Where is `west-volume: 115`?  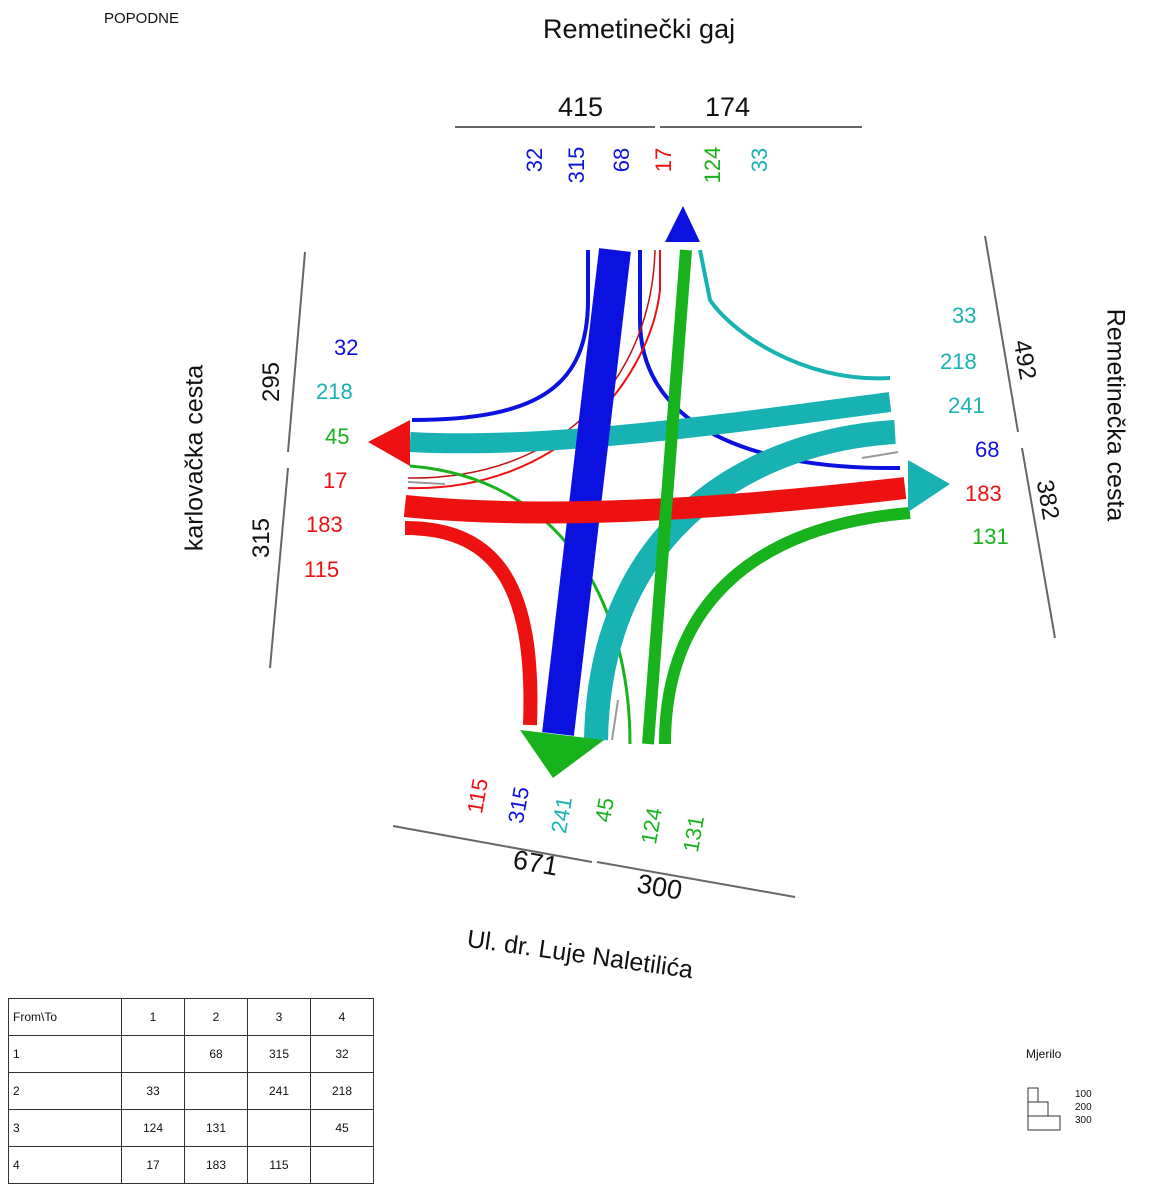 west-volume: 115 is located at coordinates (321, 570).